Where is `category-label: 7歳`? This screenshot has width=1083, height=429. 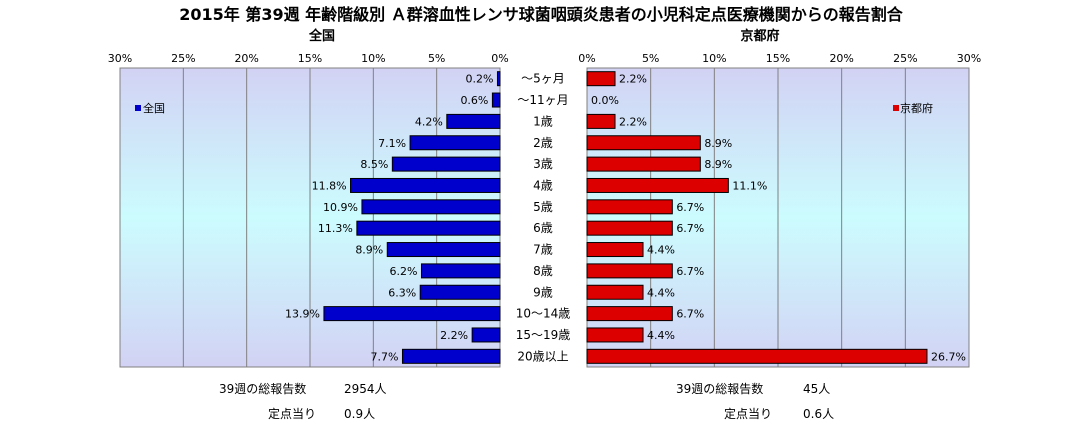
category-label: 7歳 is located at coordinates (543, 250).